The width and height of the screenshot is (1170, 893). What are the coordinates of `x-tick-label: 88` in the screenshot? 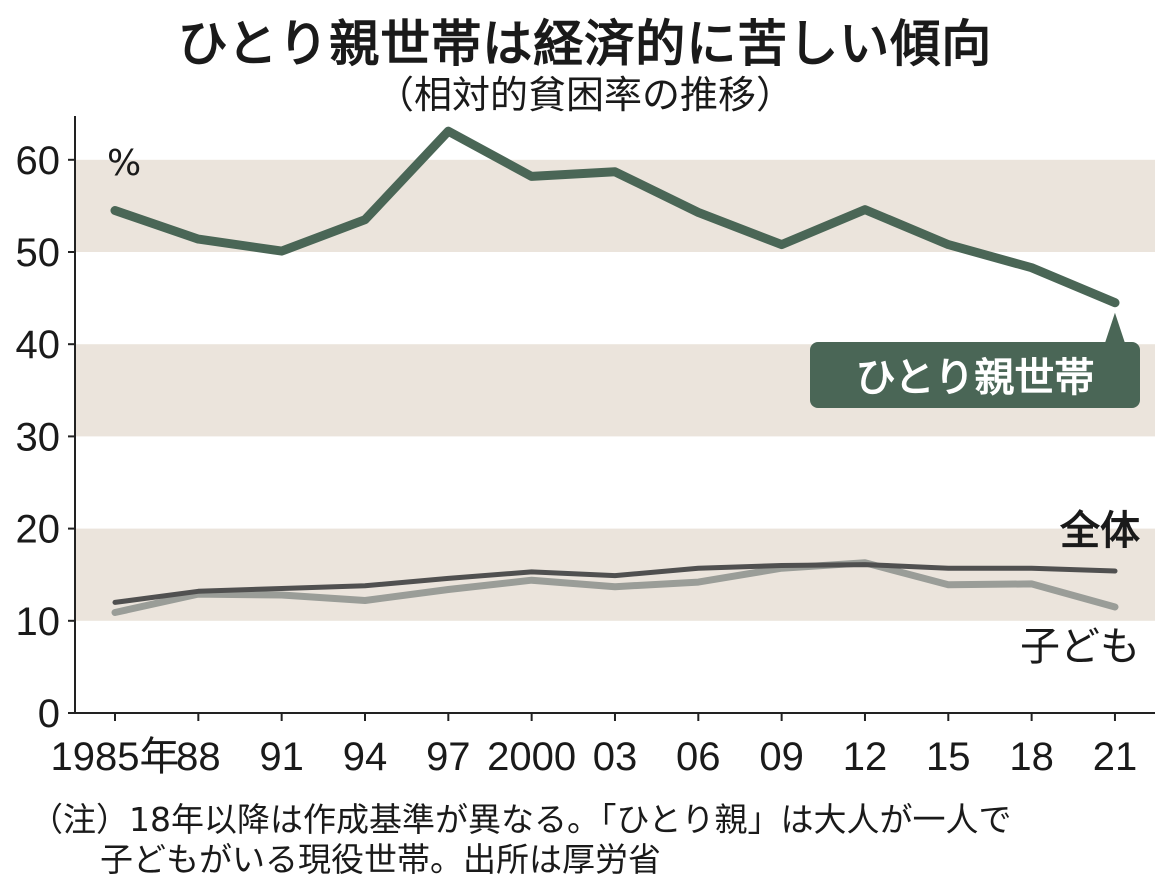 It's located at (198, 757).